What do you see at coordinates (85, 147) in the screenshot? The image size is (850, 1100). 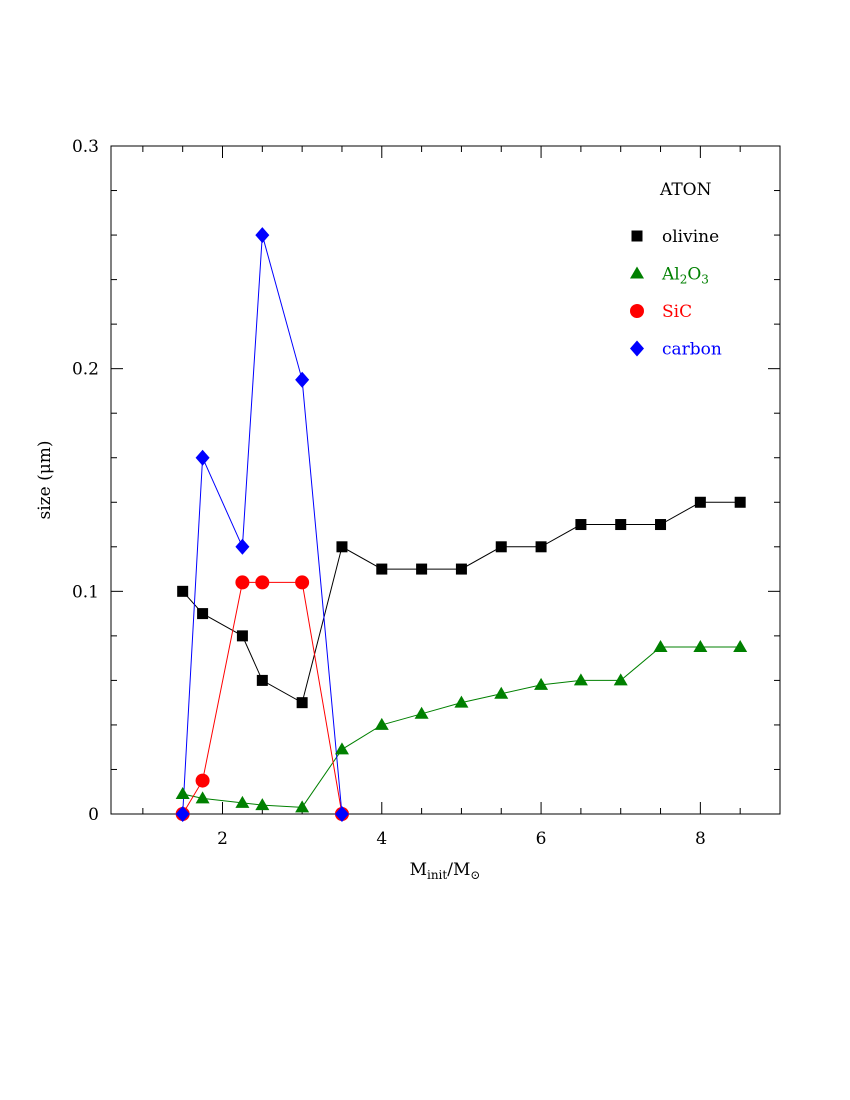 I see `y-tick-label: 0.3` at bounding box center [85, 147].